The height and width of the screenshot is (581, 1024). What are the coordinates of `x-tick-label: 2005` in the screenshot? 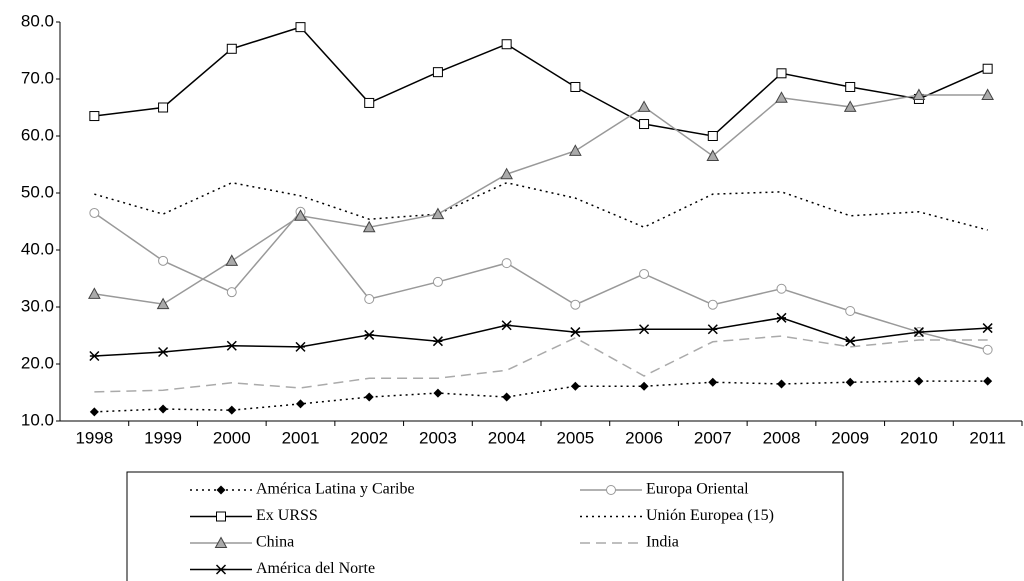 It's located at (575, 437).